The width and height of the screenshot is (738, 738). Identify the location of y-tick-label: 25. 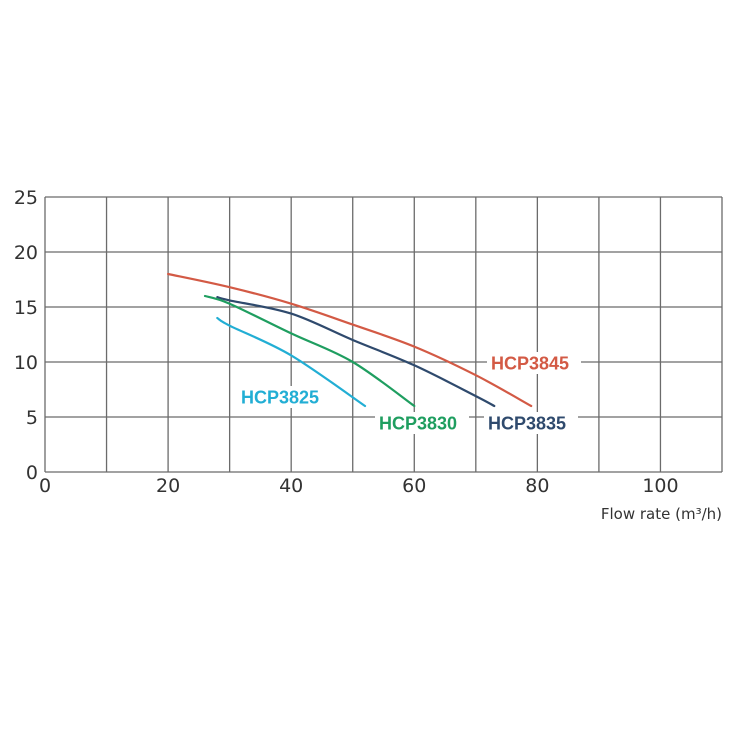
(26, 198).